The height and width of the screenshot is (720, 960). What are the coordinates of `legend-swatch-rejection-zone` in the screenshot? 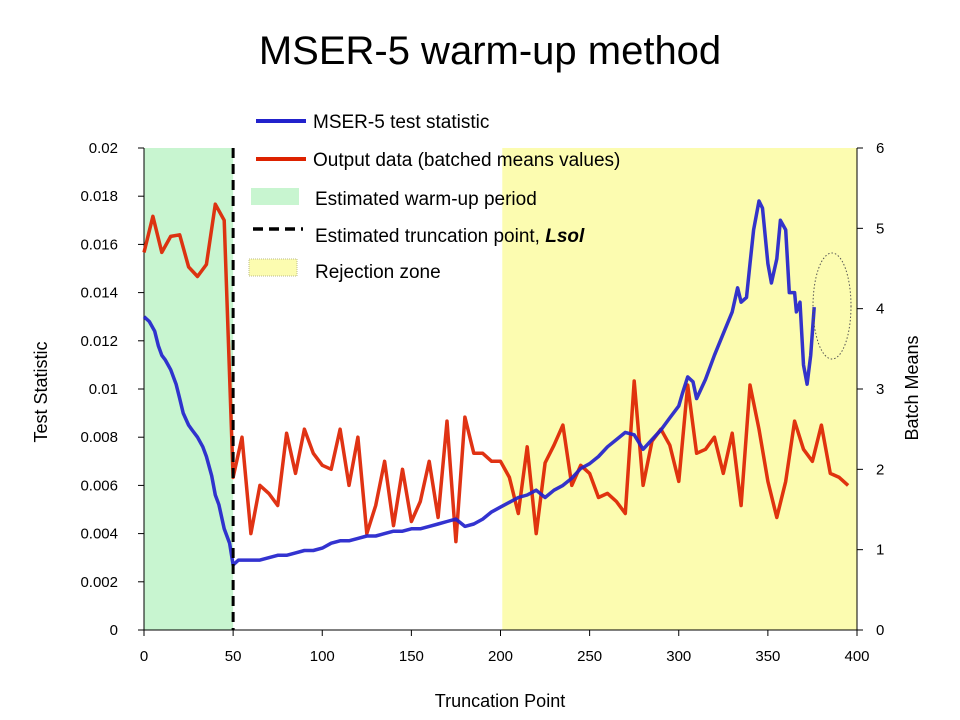 It's located at (273, 267).